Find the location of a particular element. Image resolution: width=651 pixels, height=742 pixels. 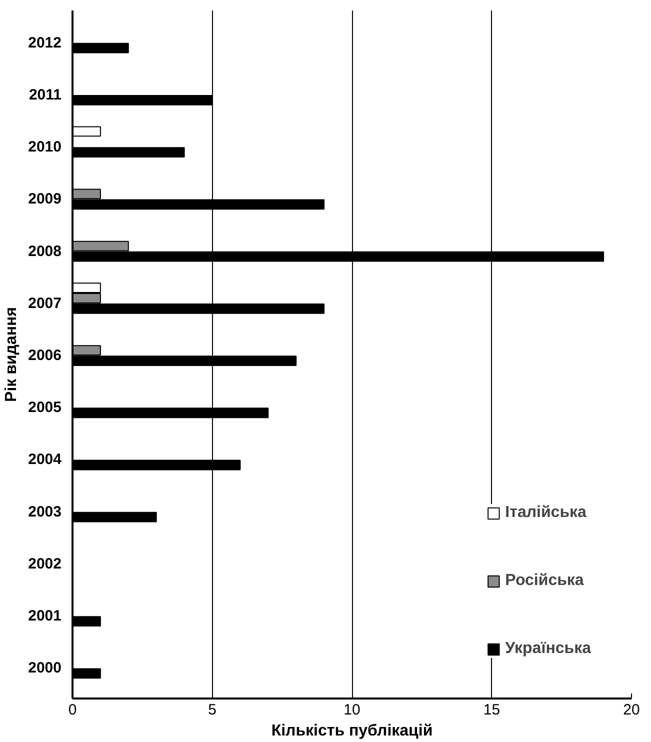

x-tick-label: 20 is located at coordinates (631, 710).